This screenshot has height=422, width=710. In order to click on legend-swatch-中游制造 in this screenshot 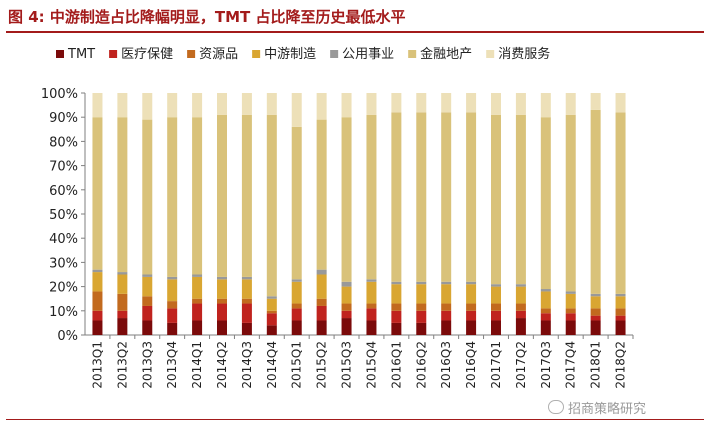, I will do `click(256, 54)`.